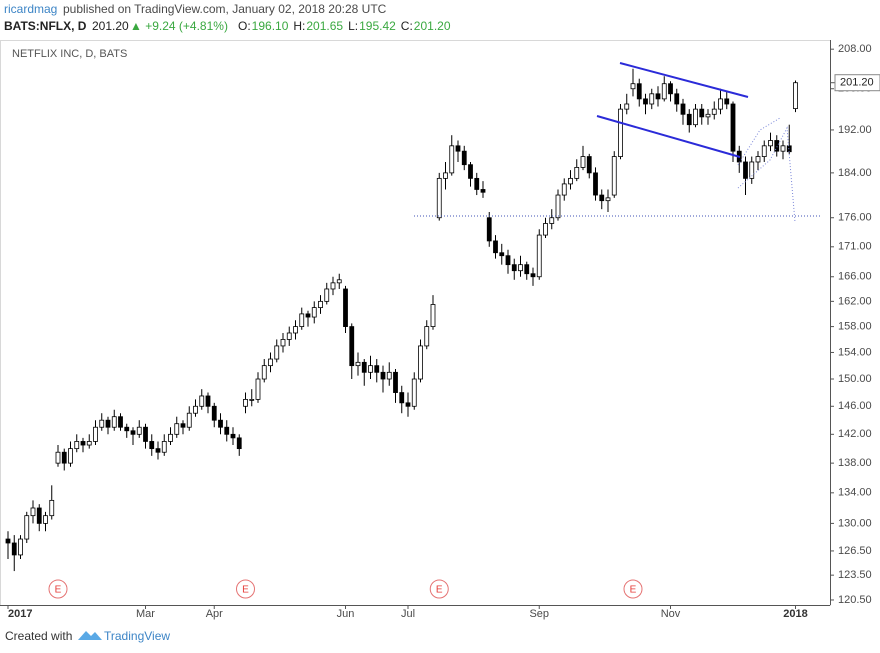  What do you see at coordinates (855, 218) in the screenshot?
I see `y-tick-label: 176.00` at bounding box center [855, 218].